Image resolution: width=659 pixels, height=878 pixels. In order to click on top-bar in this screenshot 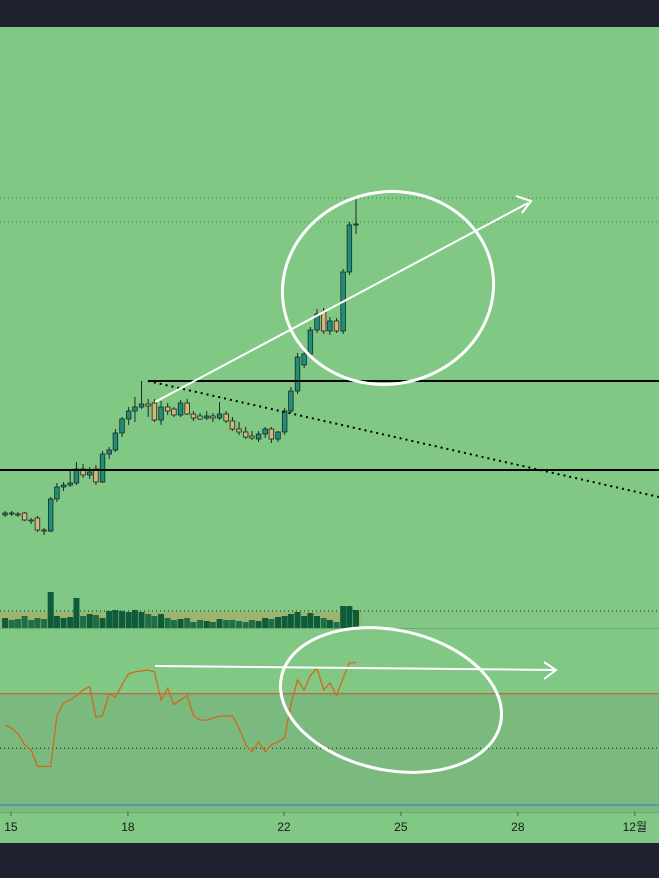, I will do `click(329, 13)`.